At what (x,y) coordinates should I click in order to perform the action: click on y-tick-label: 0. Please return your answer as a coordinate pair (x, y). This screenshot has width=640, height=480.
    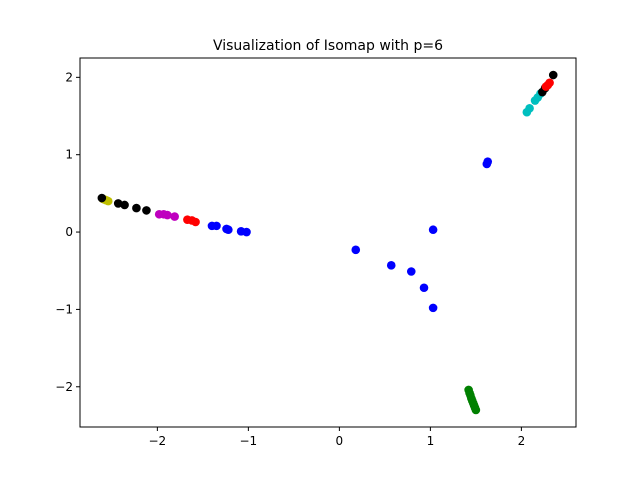
    Looking at the image, I should click on (69, 232).